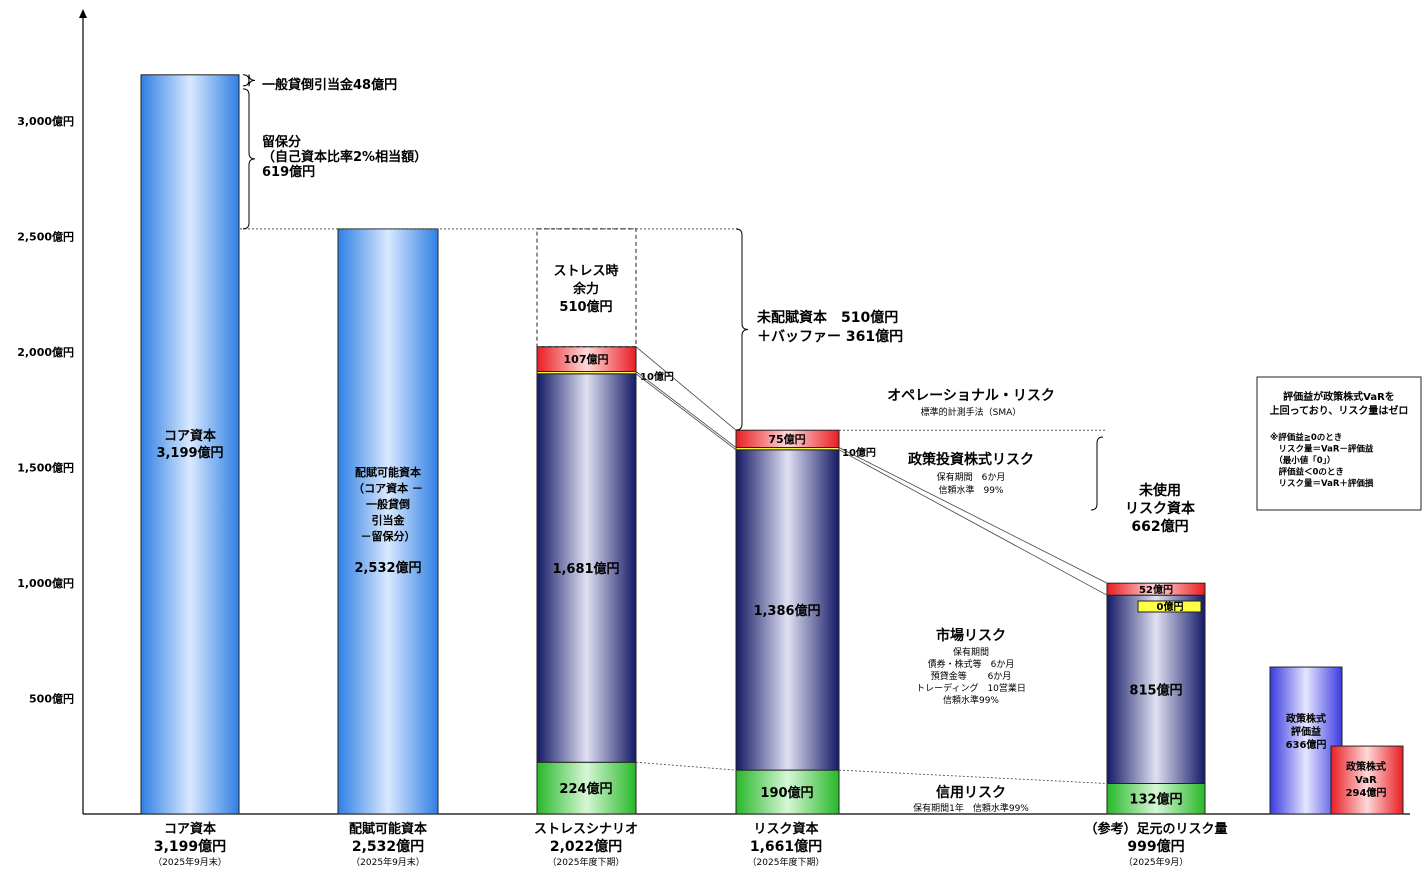 The width and height of the screenshot is (1426, 869). What do you see at coordinates (1156, 862) in the screenshot?
I see `x-label-4-date: （2025年9月）` at bounding box center [1156, 862].